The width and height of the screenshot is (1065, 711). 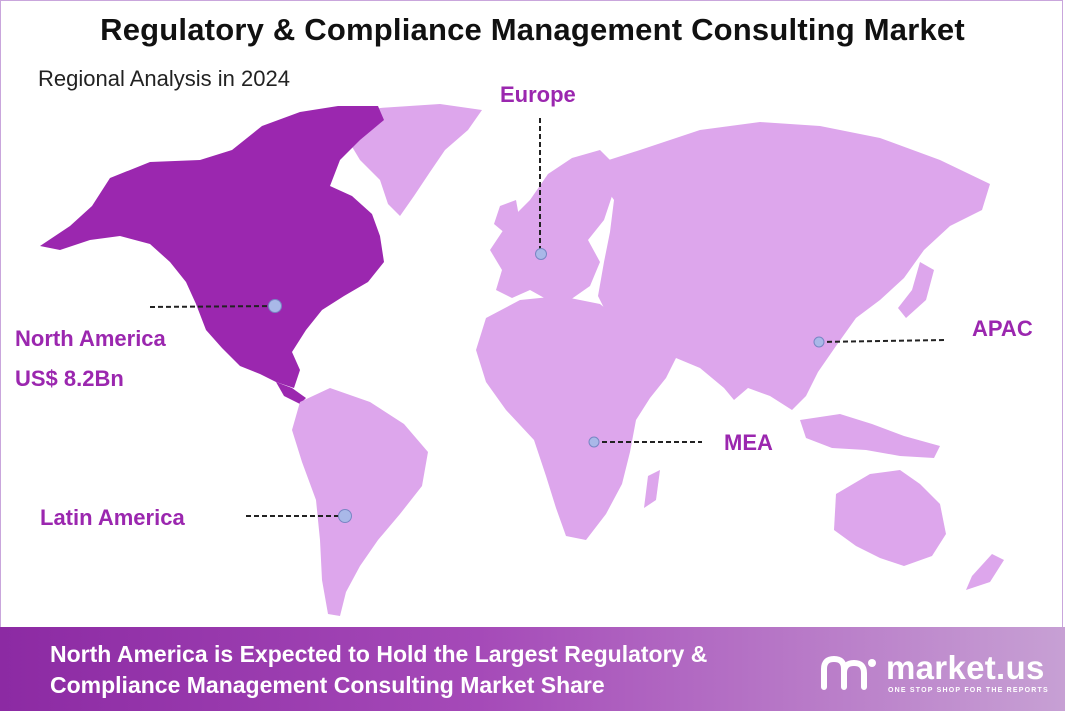 I want to click on region-africa, so click(x=580, y=418).